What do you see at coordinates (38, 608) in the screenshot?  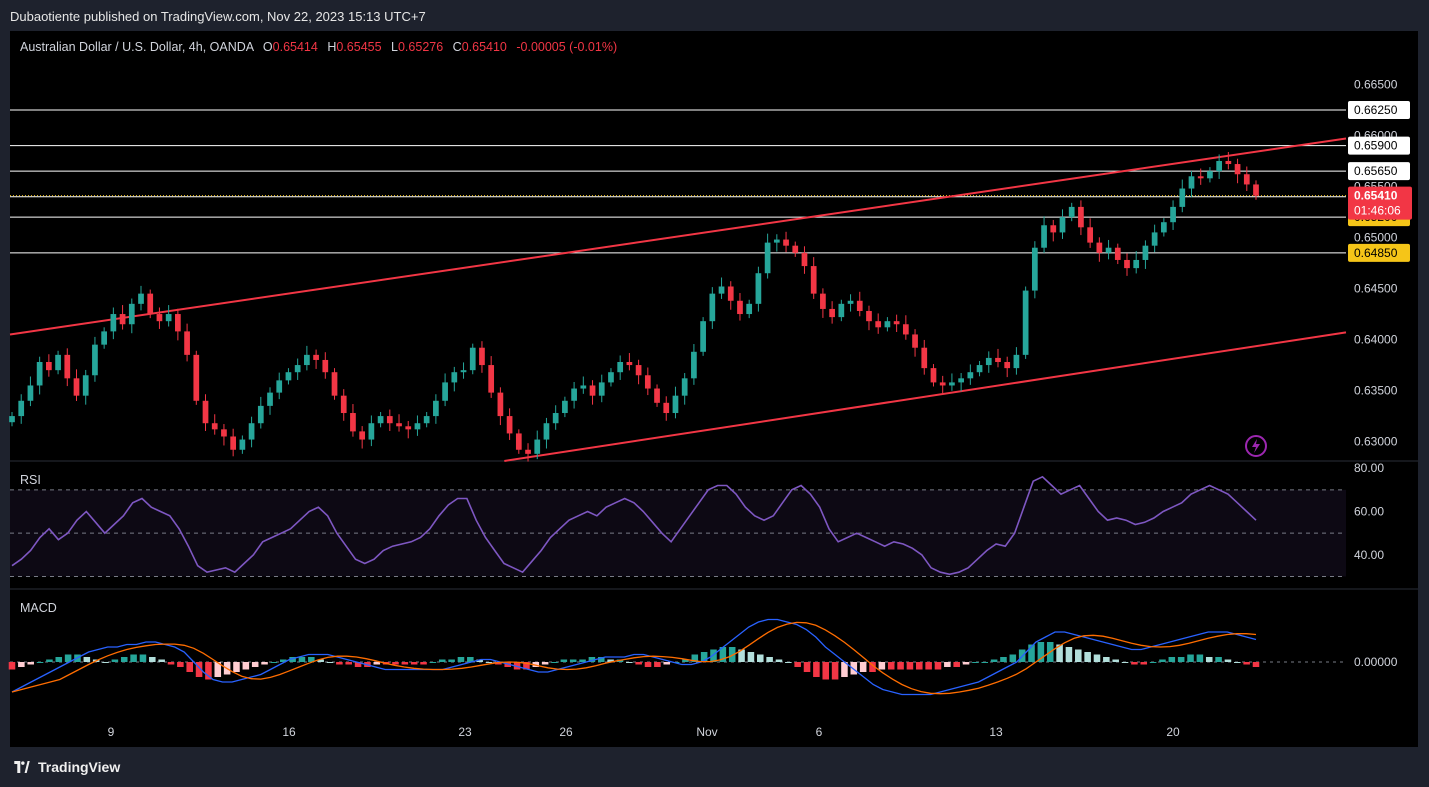 I see `macd-pane-label: MACD` at bounding box center [38, 608].